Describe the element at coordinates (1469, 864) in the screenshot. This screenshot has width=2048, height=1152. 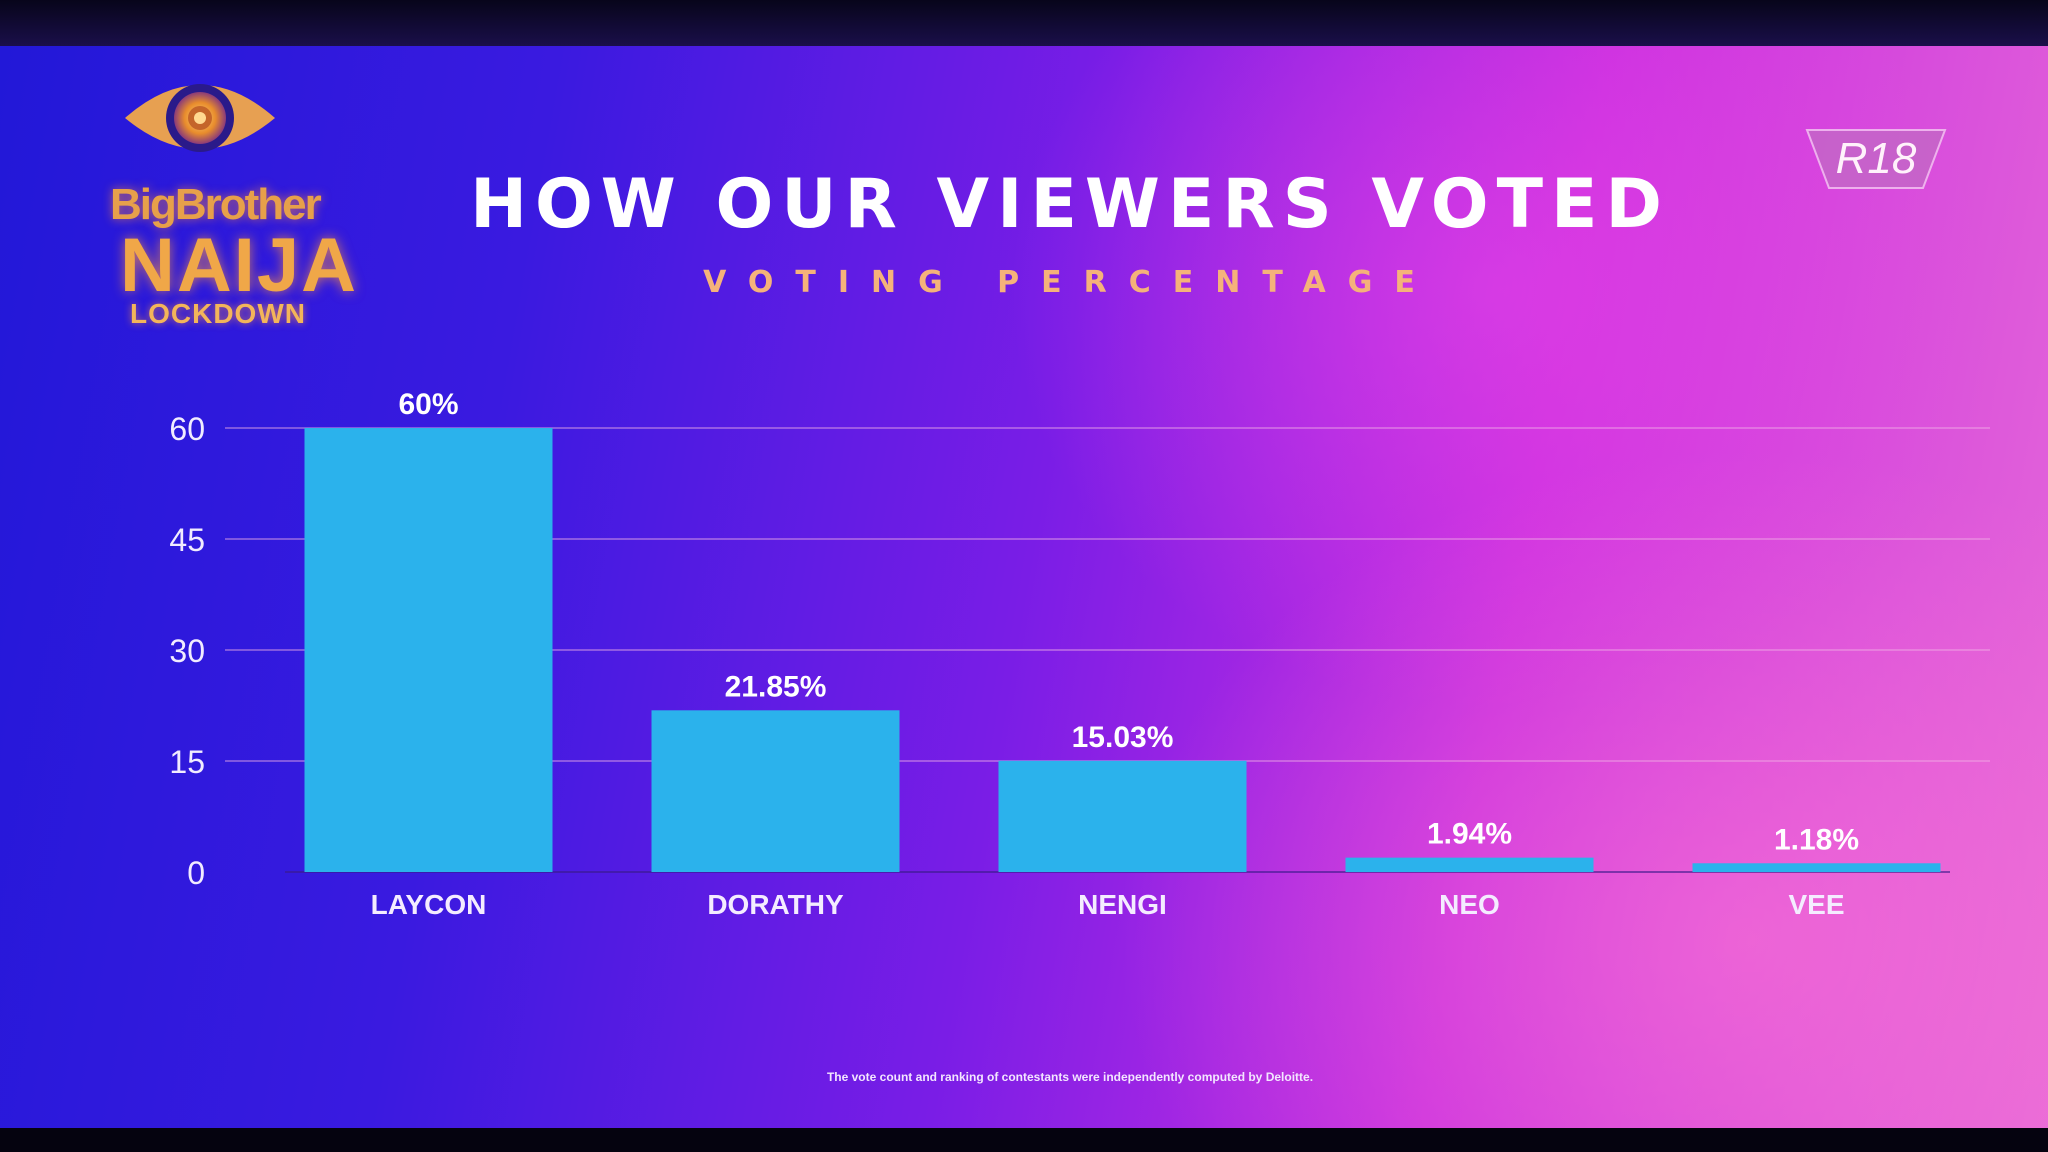
I see `bar-neo` at that location.